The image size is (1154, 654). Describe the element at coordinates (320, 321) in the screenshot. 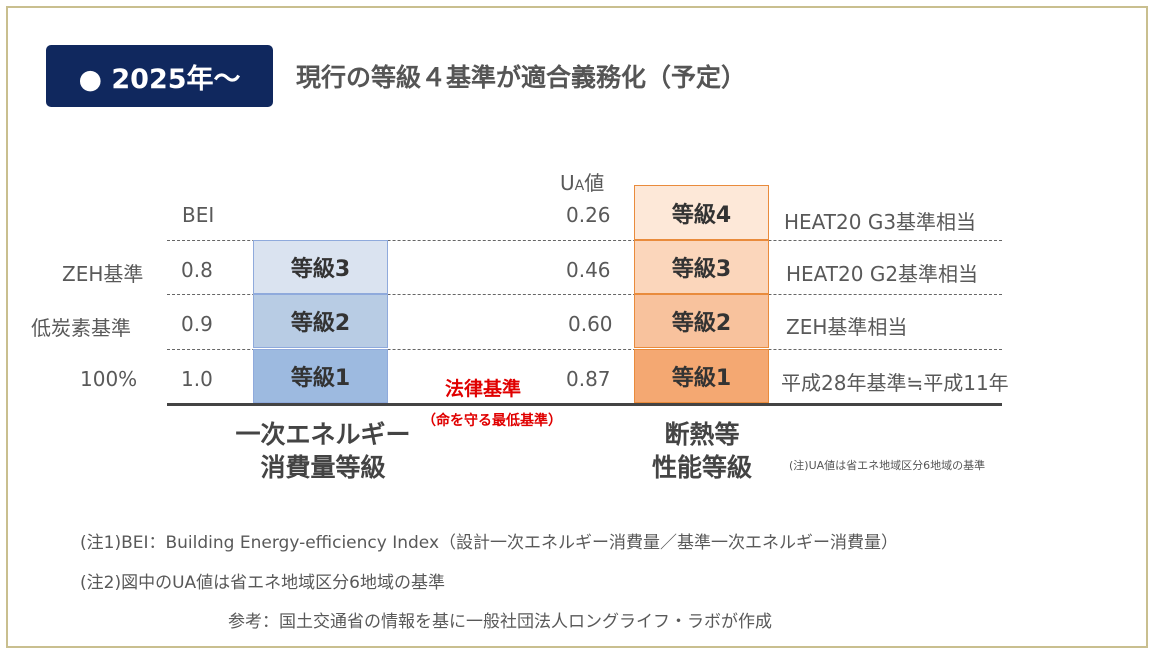

I see `bei-grade-box: 等級2` at that location.